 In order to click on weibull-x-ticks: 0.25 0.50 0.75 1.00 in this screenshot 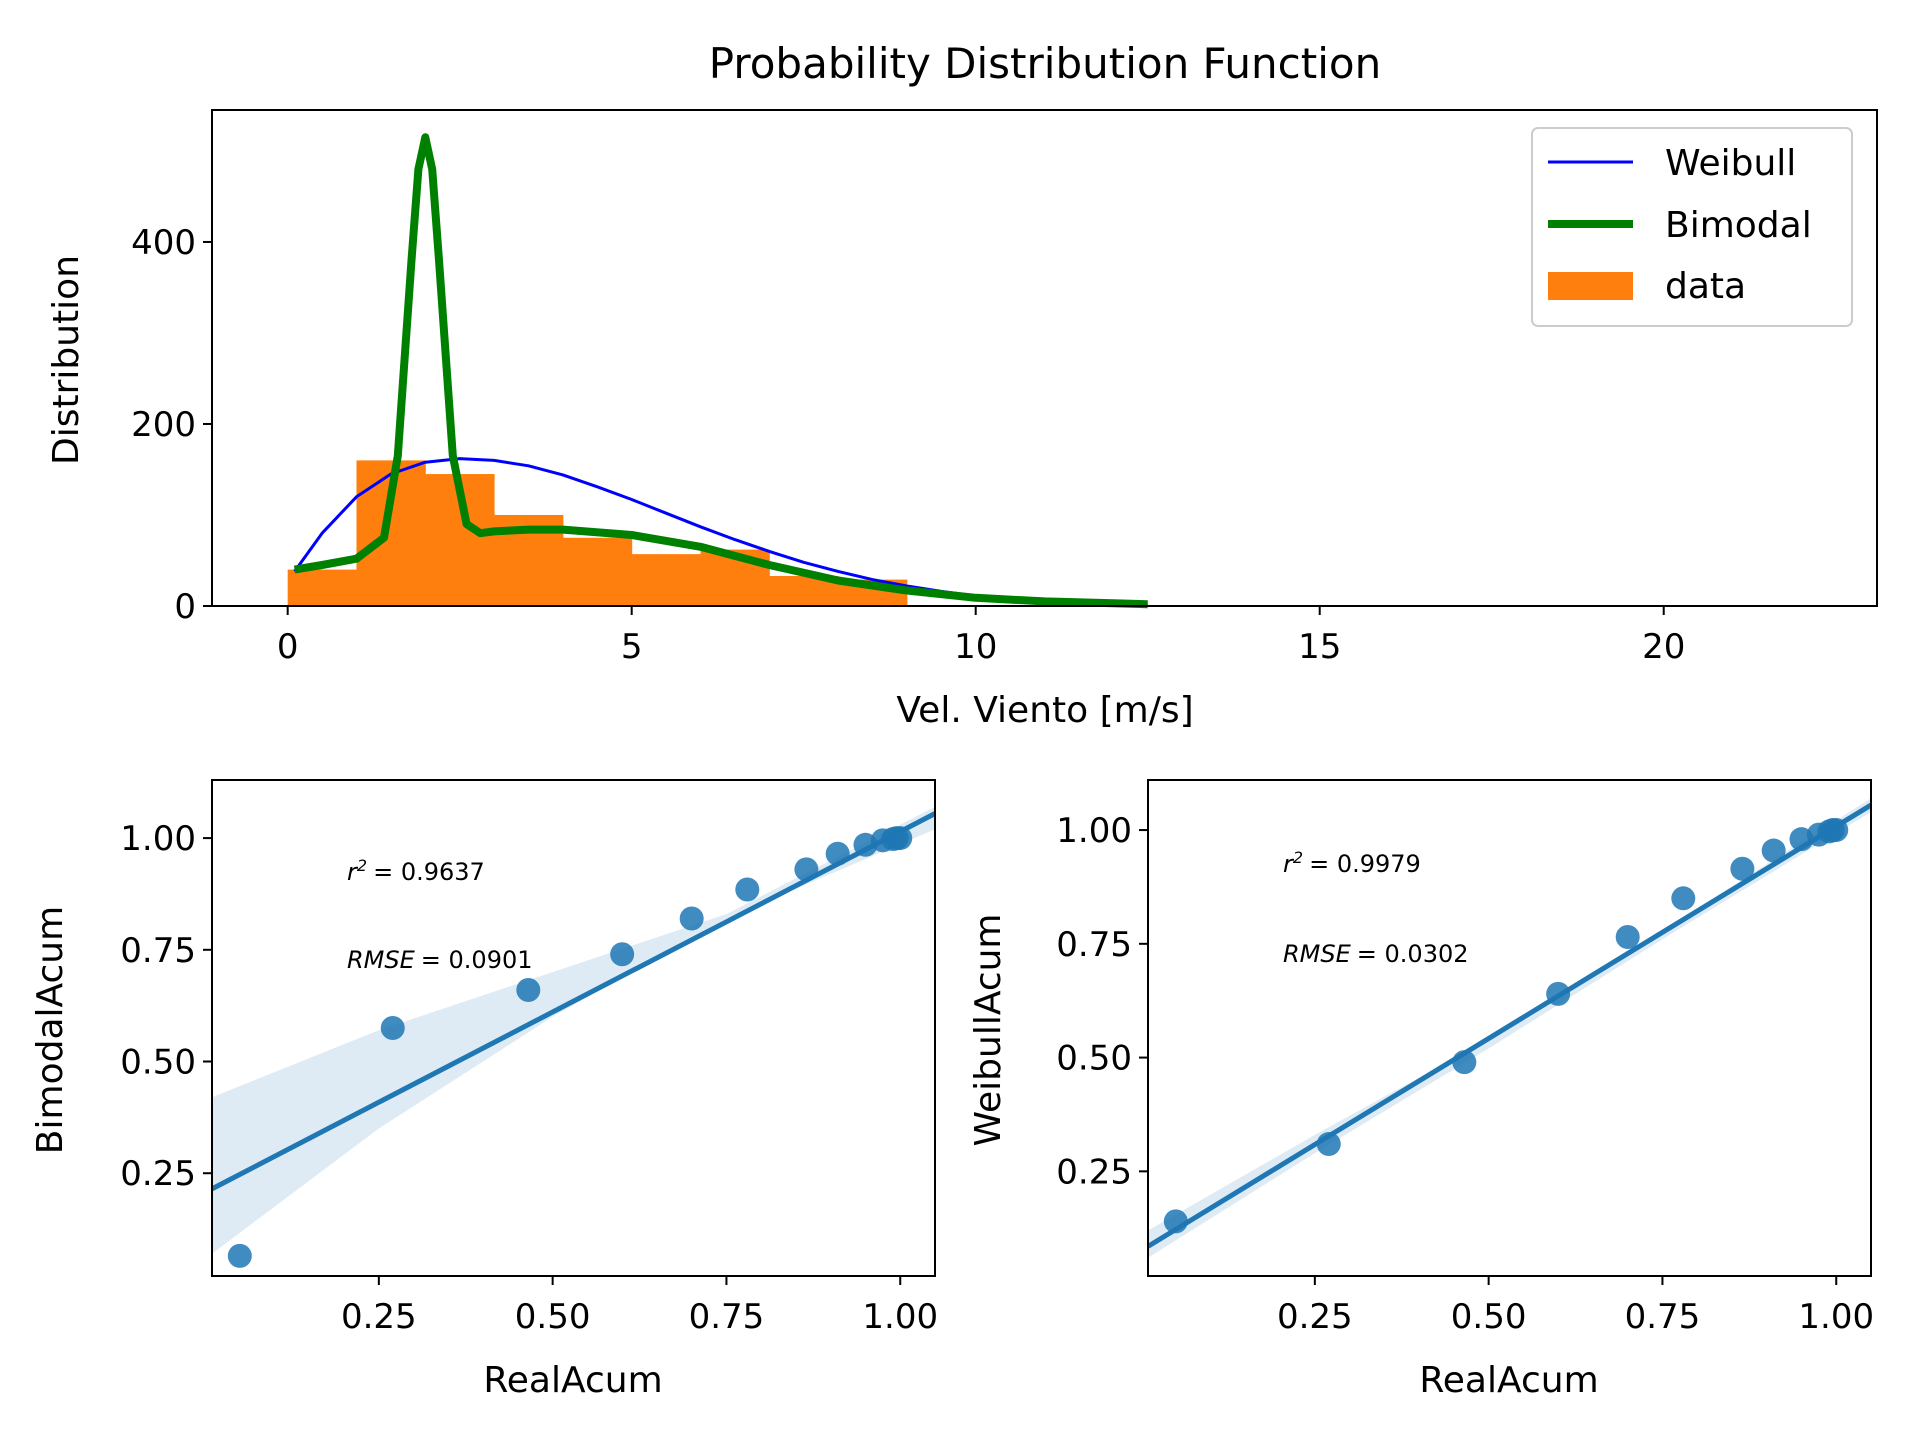, I will do `click(1575, 1306)`.